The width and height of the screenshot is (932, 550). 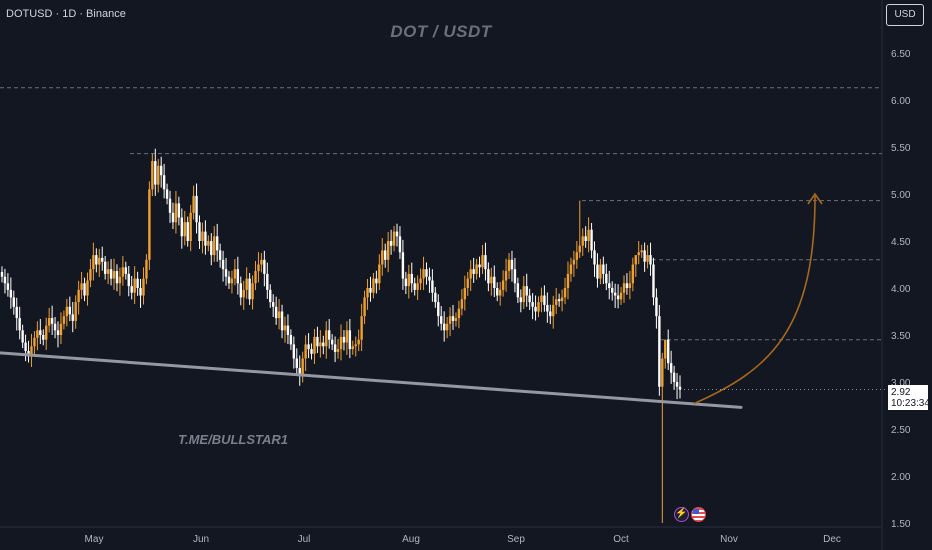 What do you see at coordinates (66, 14) in the screenshot?
I see `symbol-info: DOTUSD · 1D · Binance` at bounding box center [66, 14].